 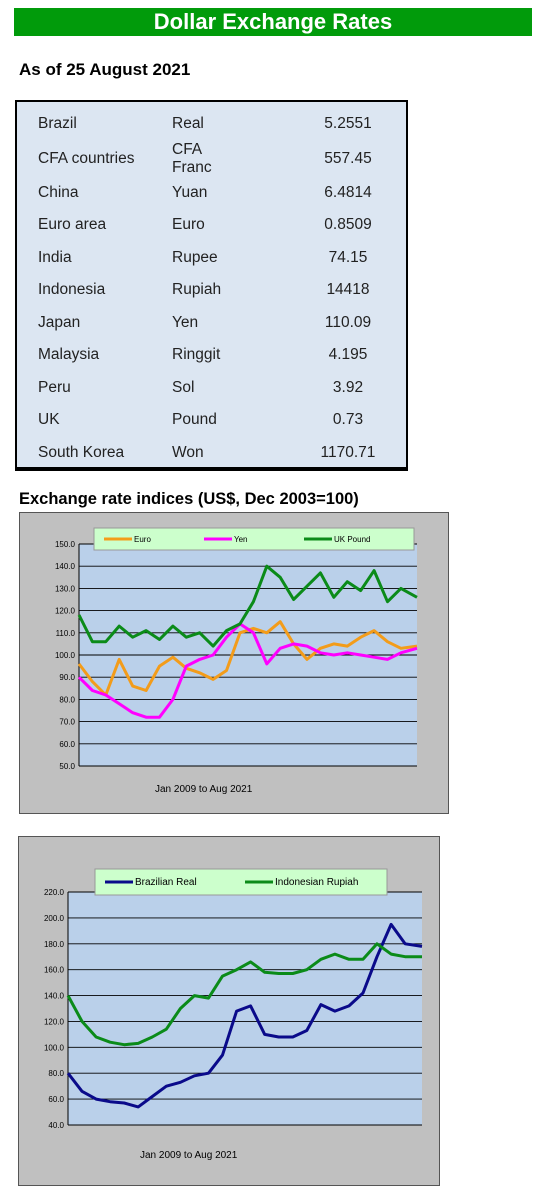 I want to click on y-tick-label: 70.0, so click(x=67, y=722).